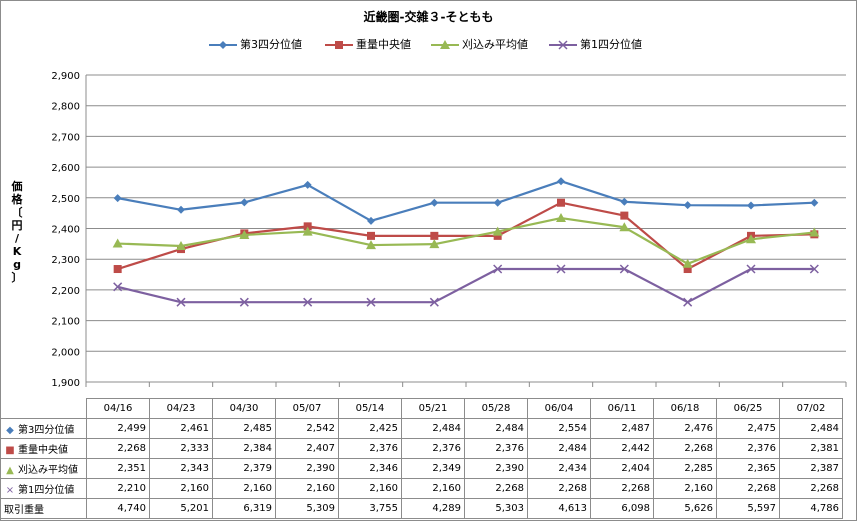  What do you see at coordinates (181, 408) in the screenshot?
I see `x-category-label: 04/23` at bounding box center [181, 408].